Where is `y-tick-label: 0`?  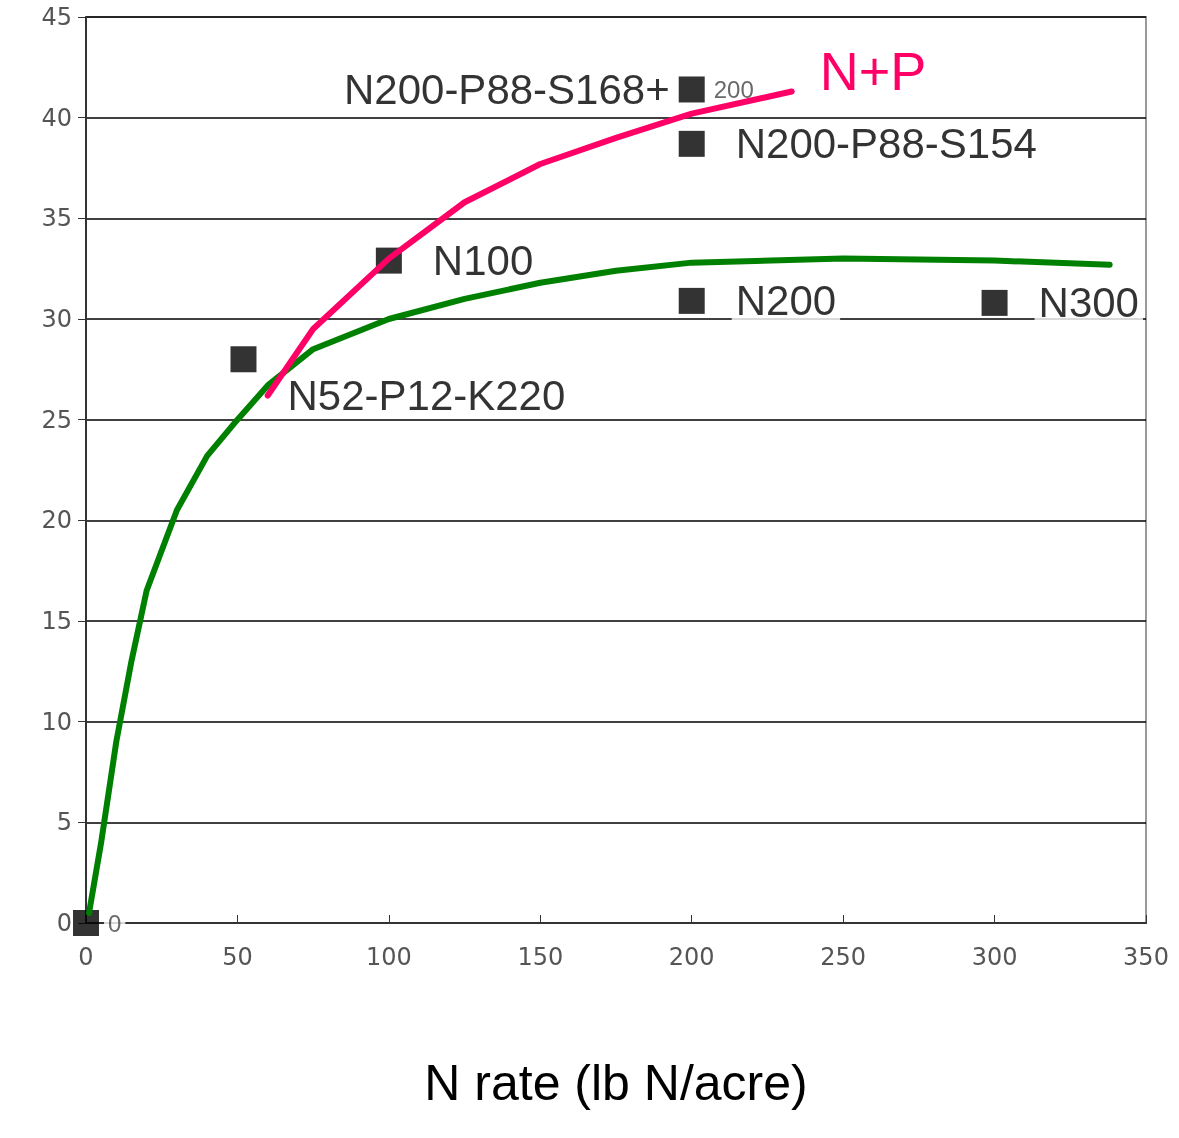
y-tick-label: 0 is located at coordinates (64, 923).